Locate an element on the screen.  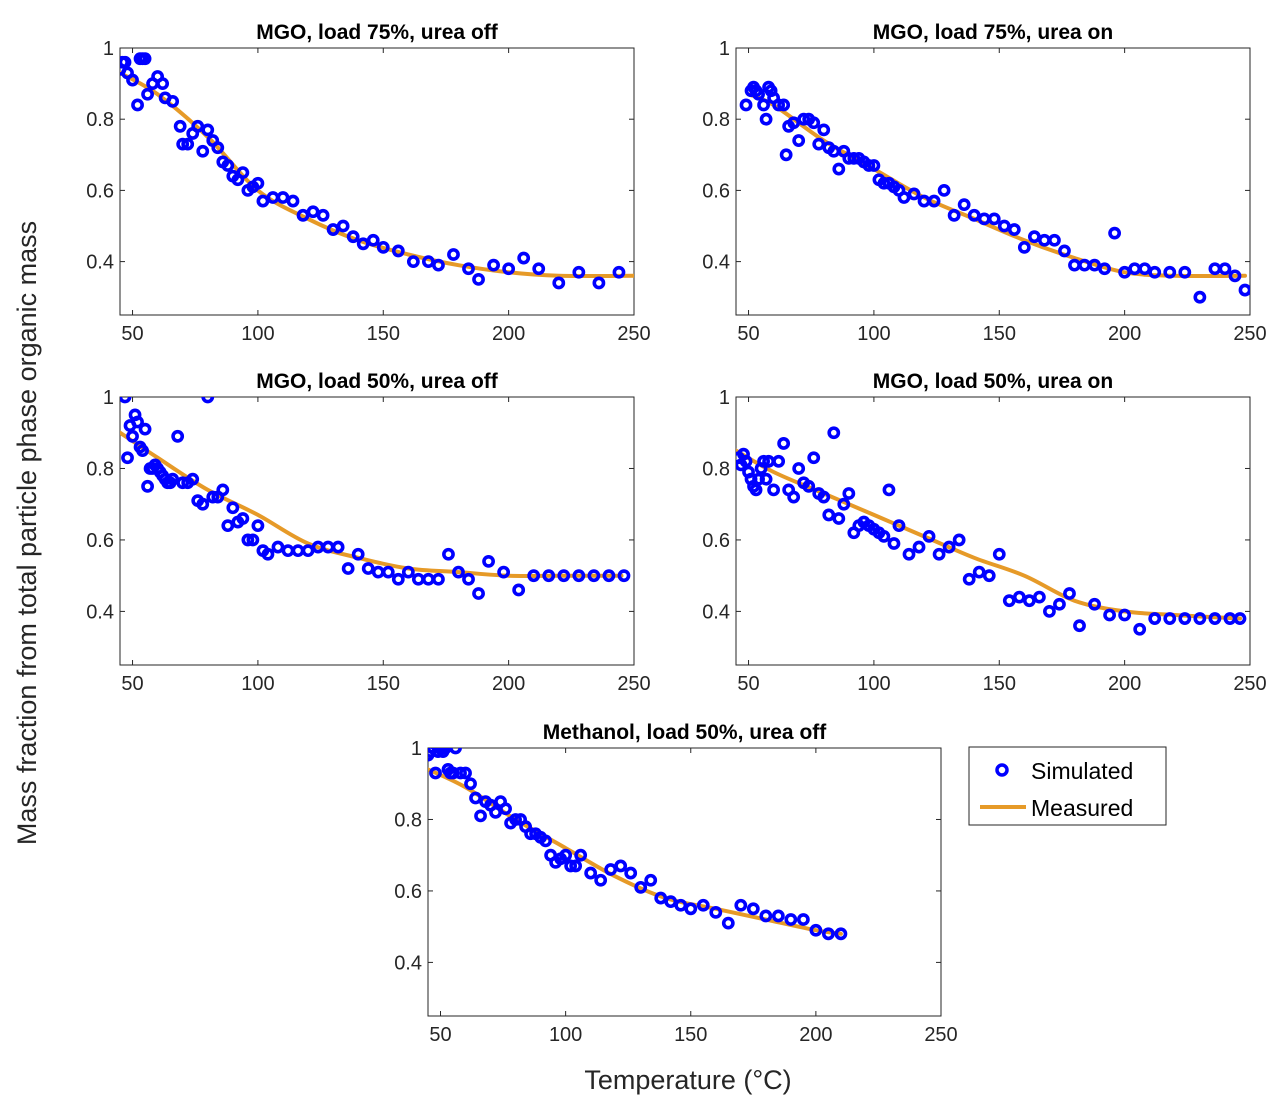
x-axis-label: Temperature (°C) is located at coordinates (687, 1080).